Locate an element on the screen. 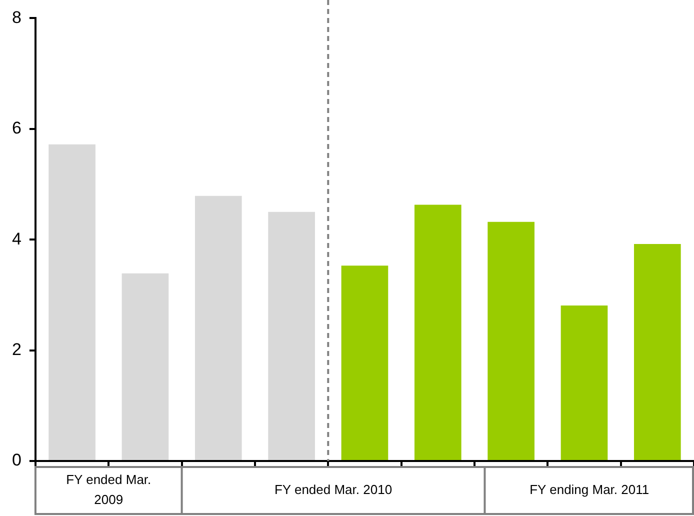 Image resolution: width=694 pixels, height=516 pixels. y-tick-label: 0 is located at coordinates (17, 460).